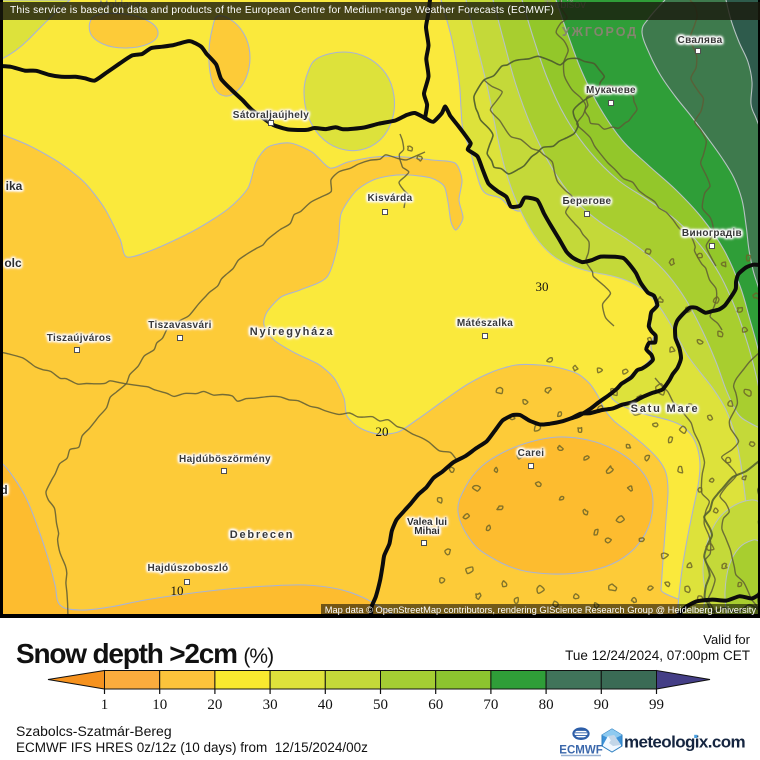  Describe the element at coordinates (490, 705) in the screenshot. I see `svg-text: 70` at that location.